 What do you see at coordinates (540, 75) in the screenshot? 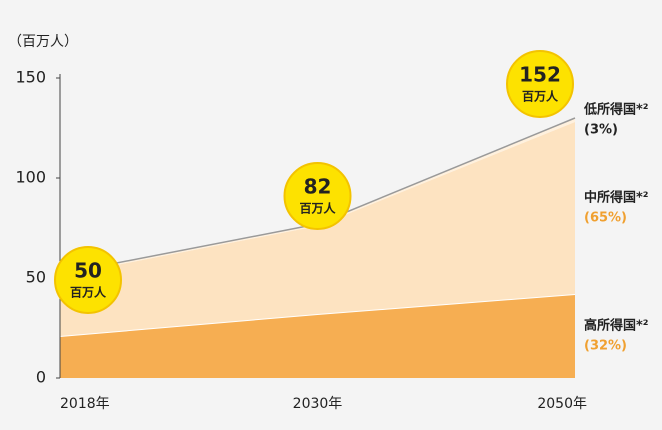
I see `total-value: 152` at bounding box center [540, 75].